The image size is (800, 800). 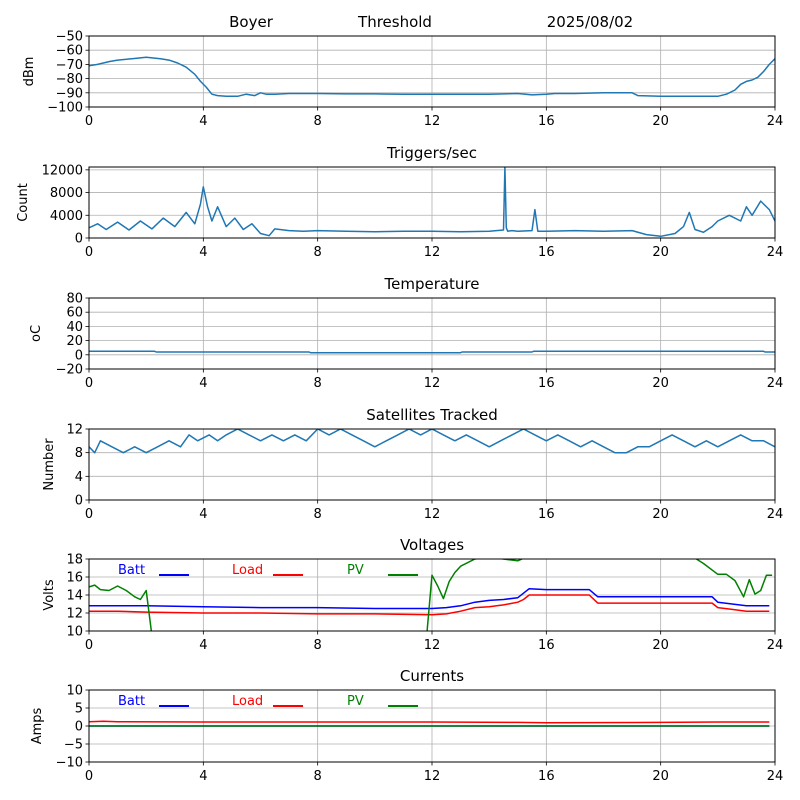 What do you see at coordinates (36, 333) in the screenshot?
I see `y-axis-label: oC` at bounding box center [36, 333].